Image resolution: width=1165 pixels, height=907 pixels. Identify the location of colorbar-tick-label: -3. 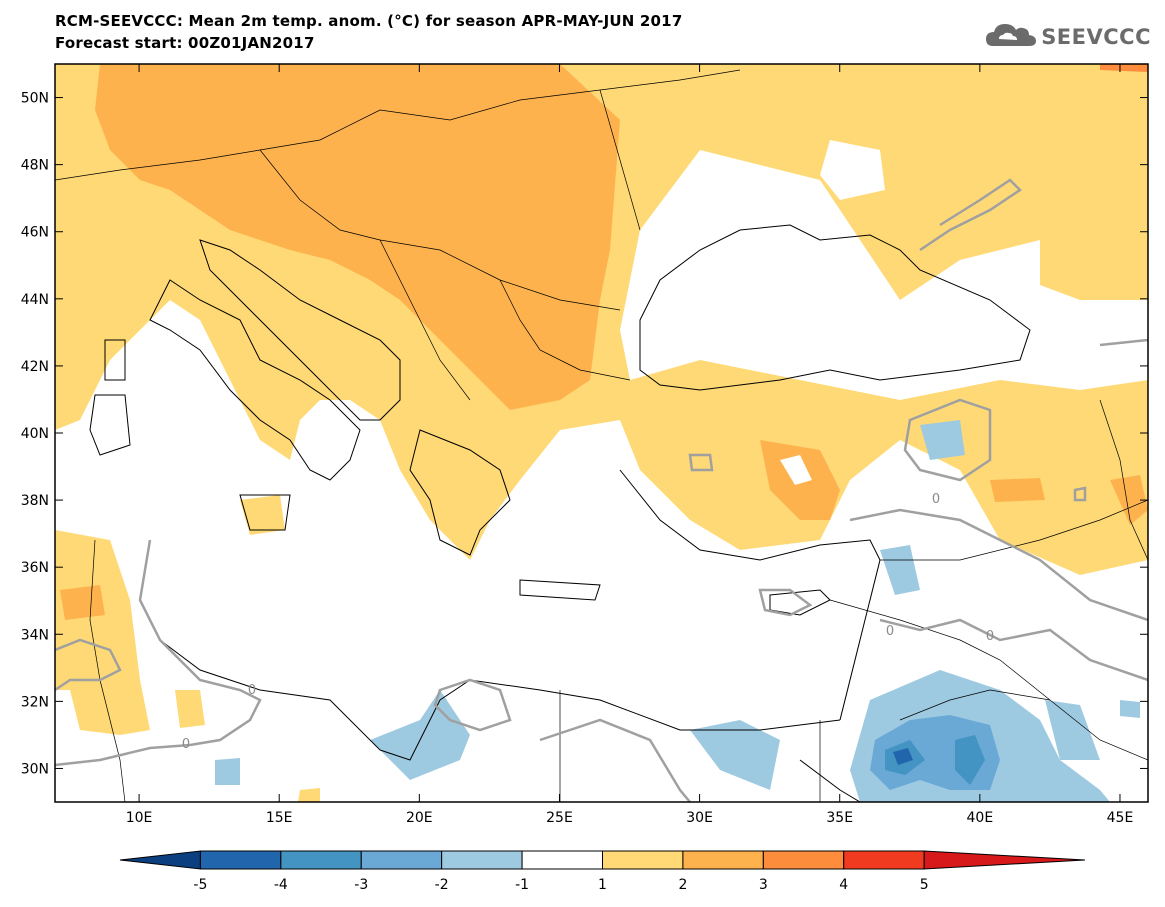
(361, 885).